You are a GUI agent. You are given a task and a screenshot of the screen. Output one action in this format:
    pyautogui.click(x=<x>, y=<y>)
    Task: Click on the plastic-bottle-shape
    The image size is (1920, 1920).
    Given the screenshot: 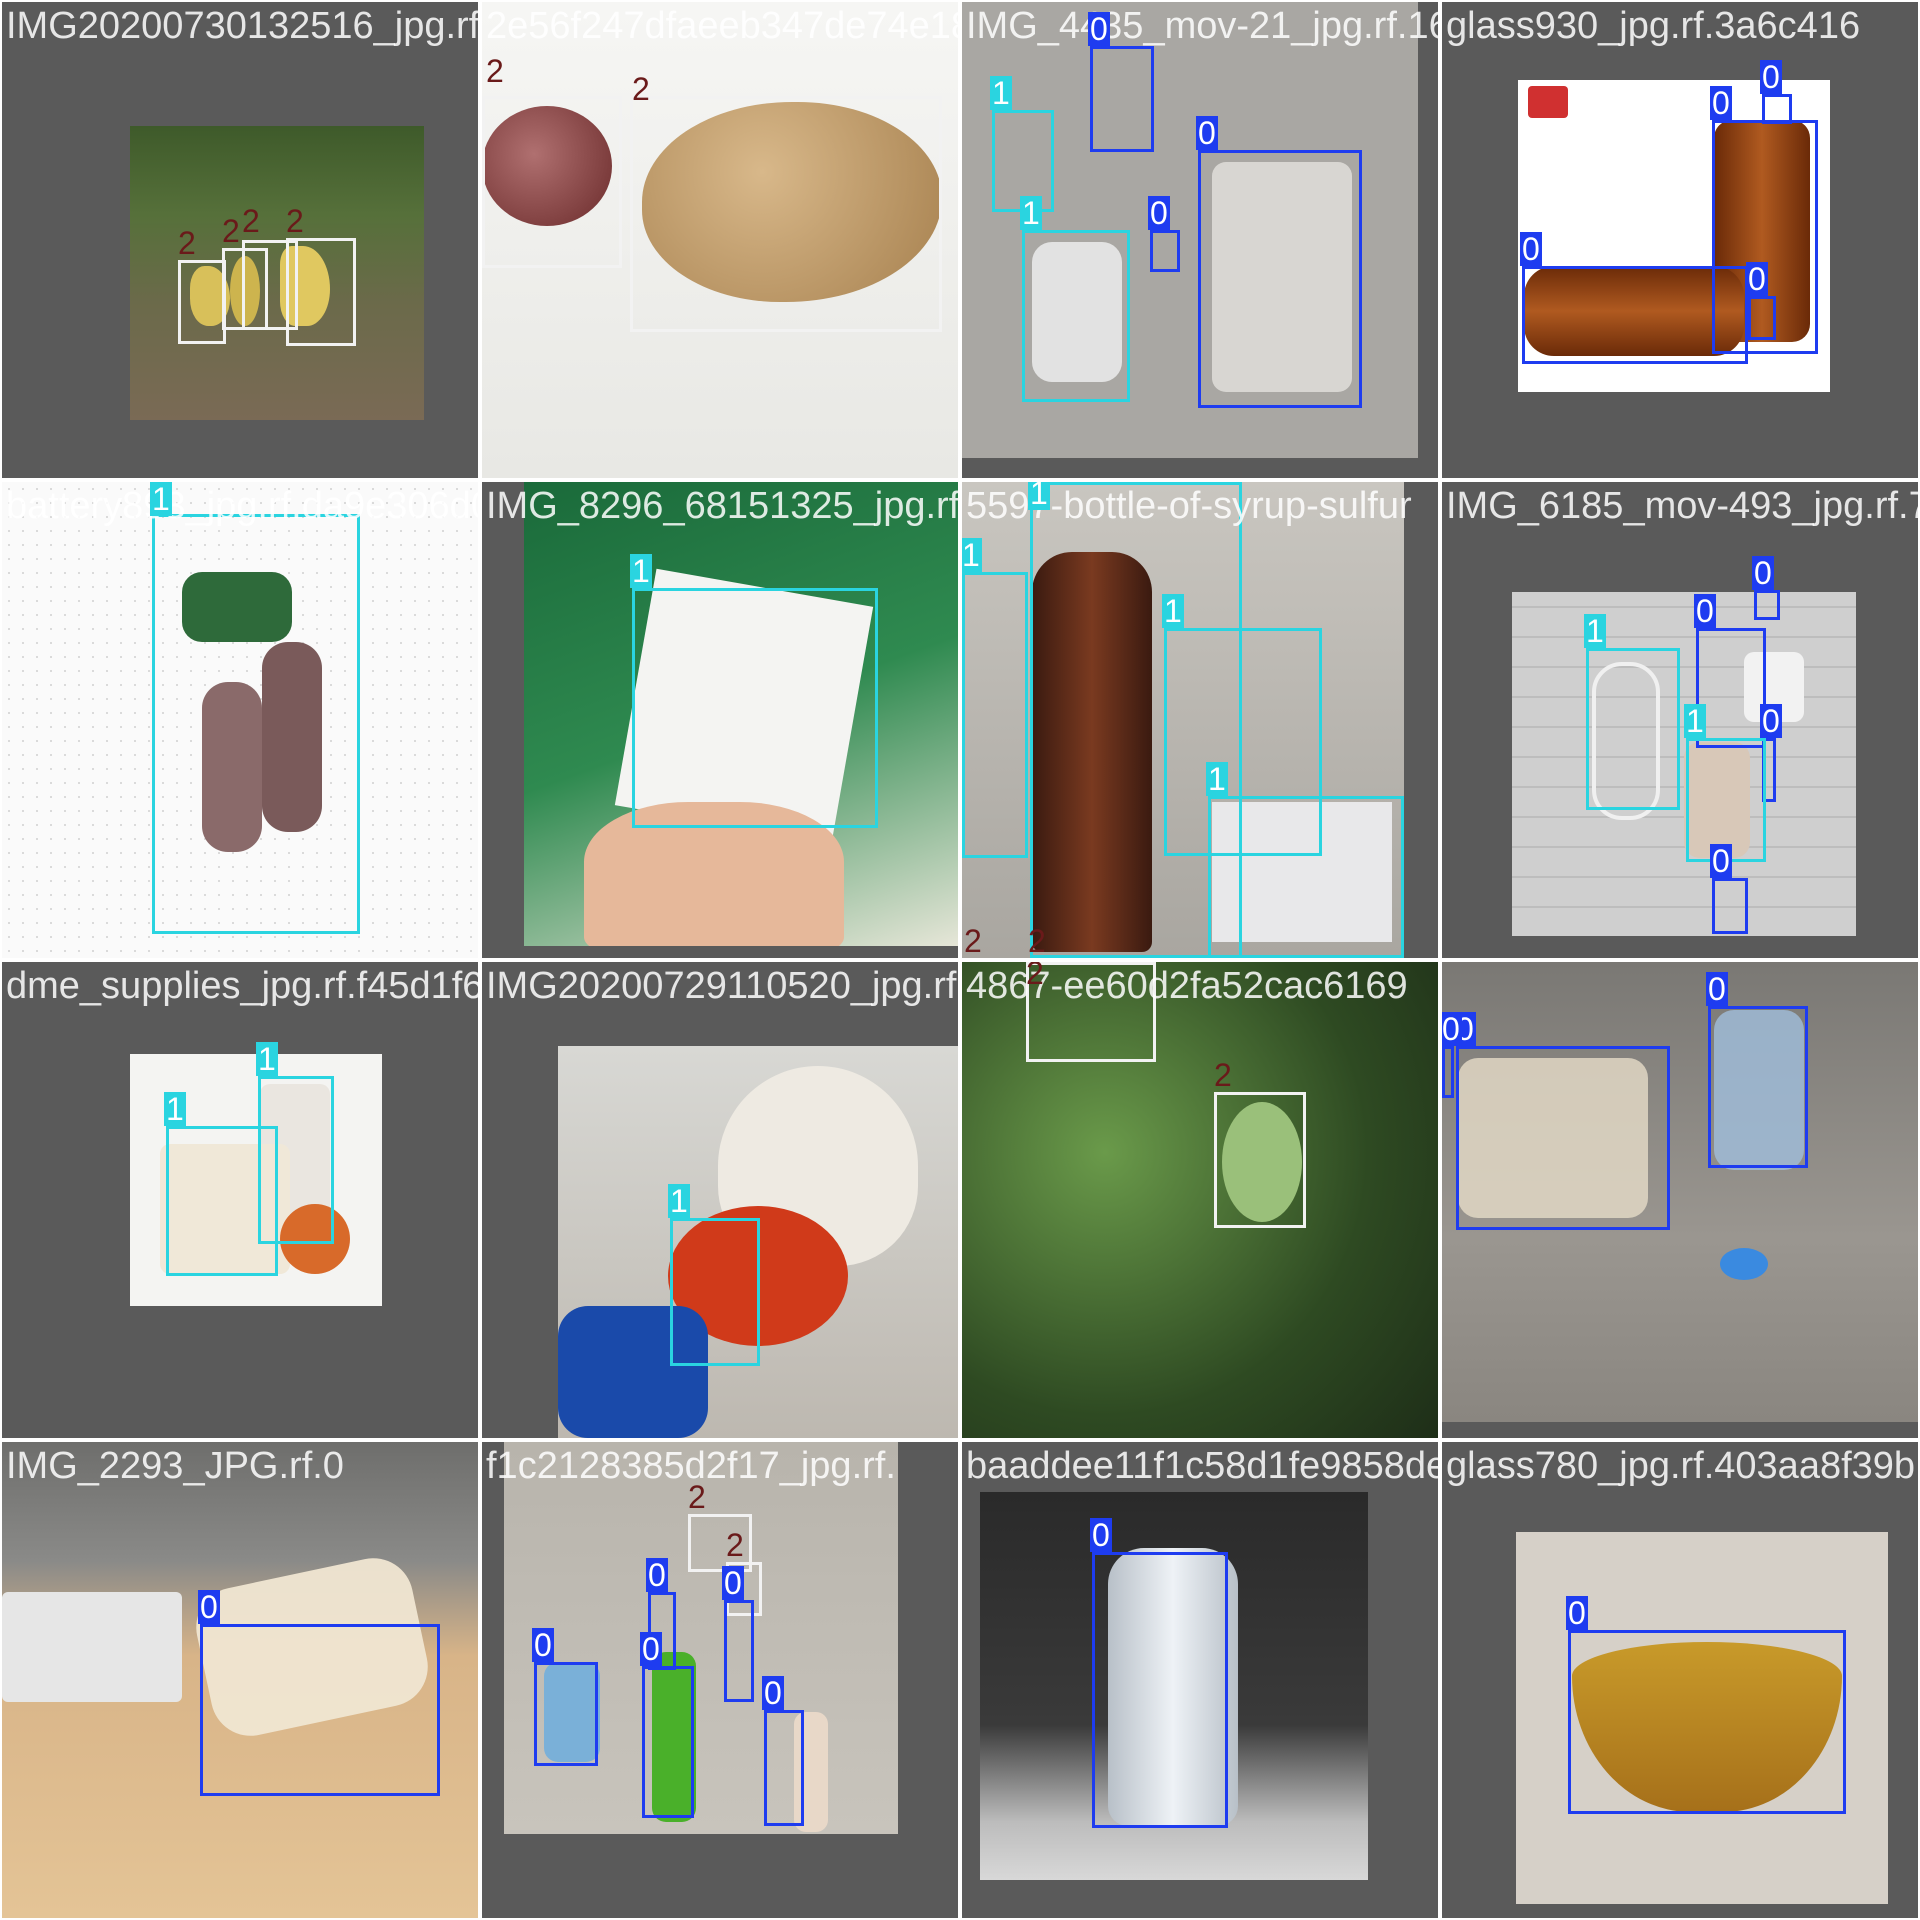 What is the action you would take?
    pyautogui.click(x=1173, y=1687)
    